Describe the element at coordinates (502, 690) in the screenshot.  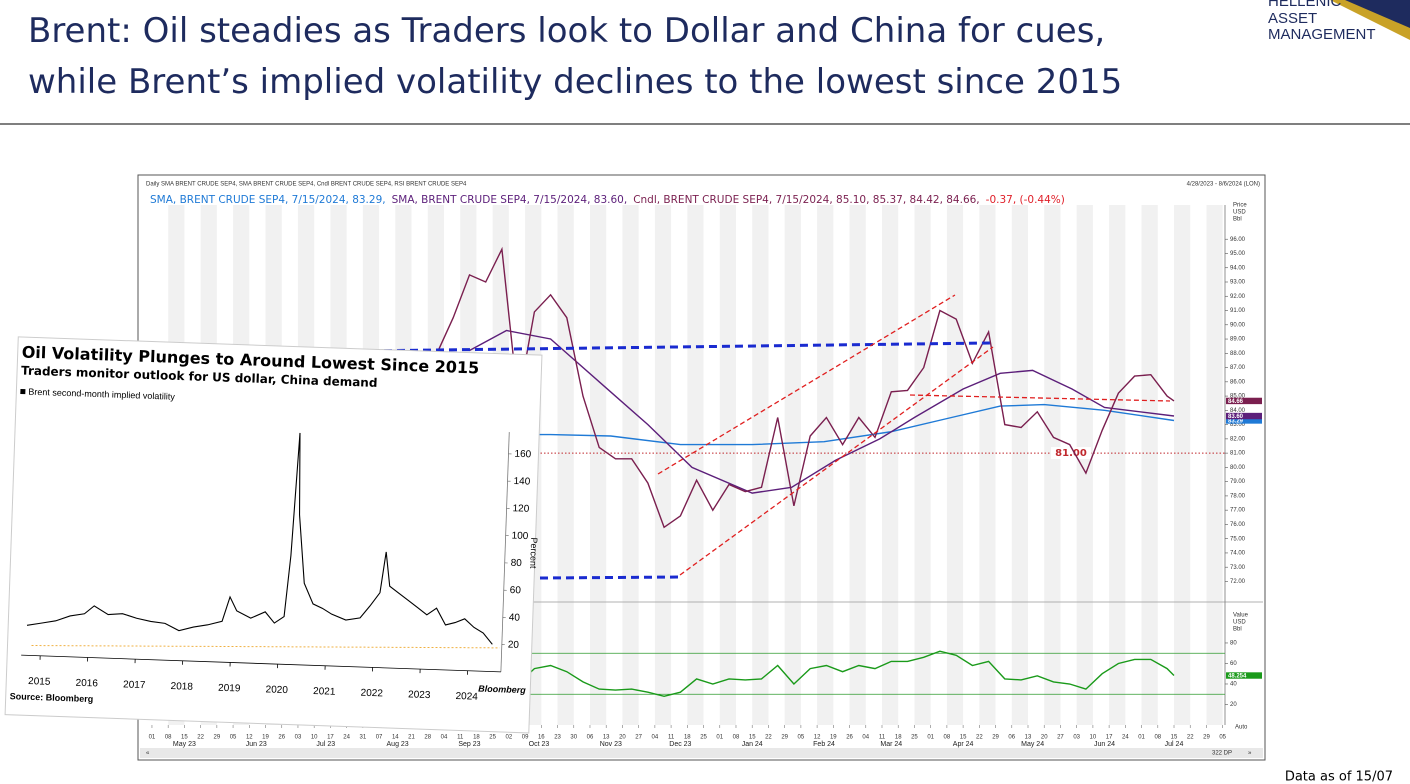
I see `inset-brand: Bloomberg` at that location.